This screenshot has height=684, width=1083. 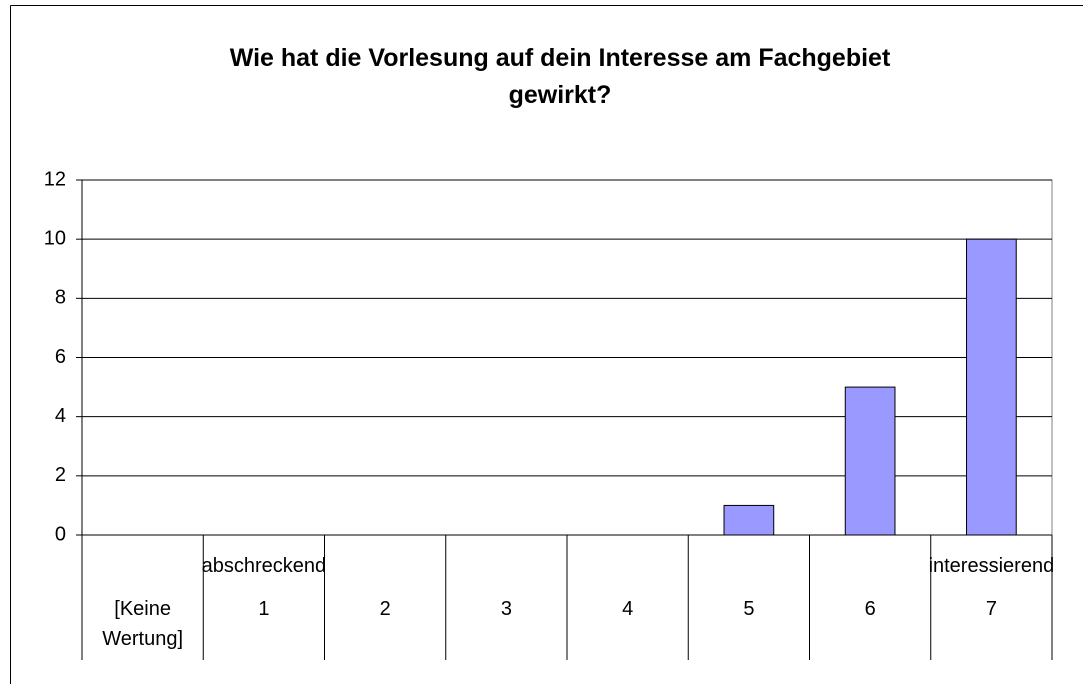 What do you see at coordinates (60, 298) in the screenshot?
I see `y-tick-label: 8` at bounding box center [60, 298].